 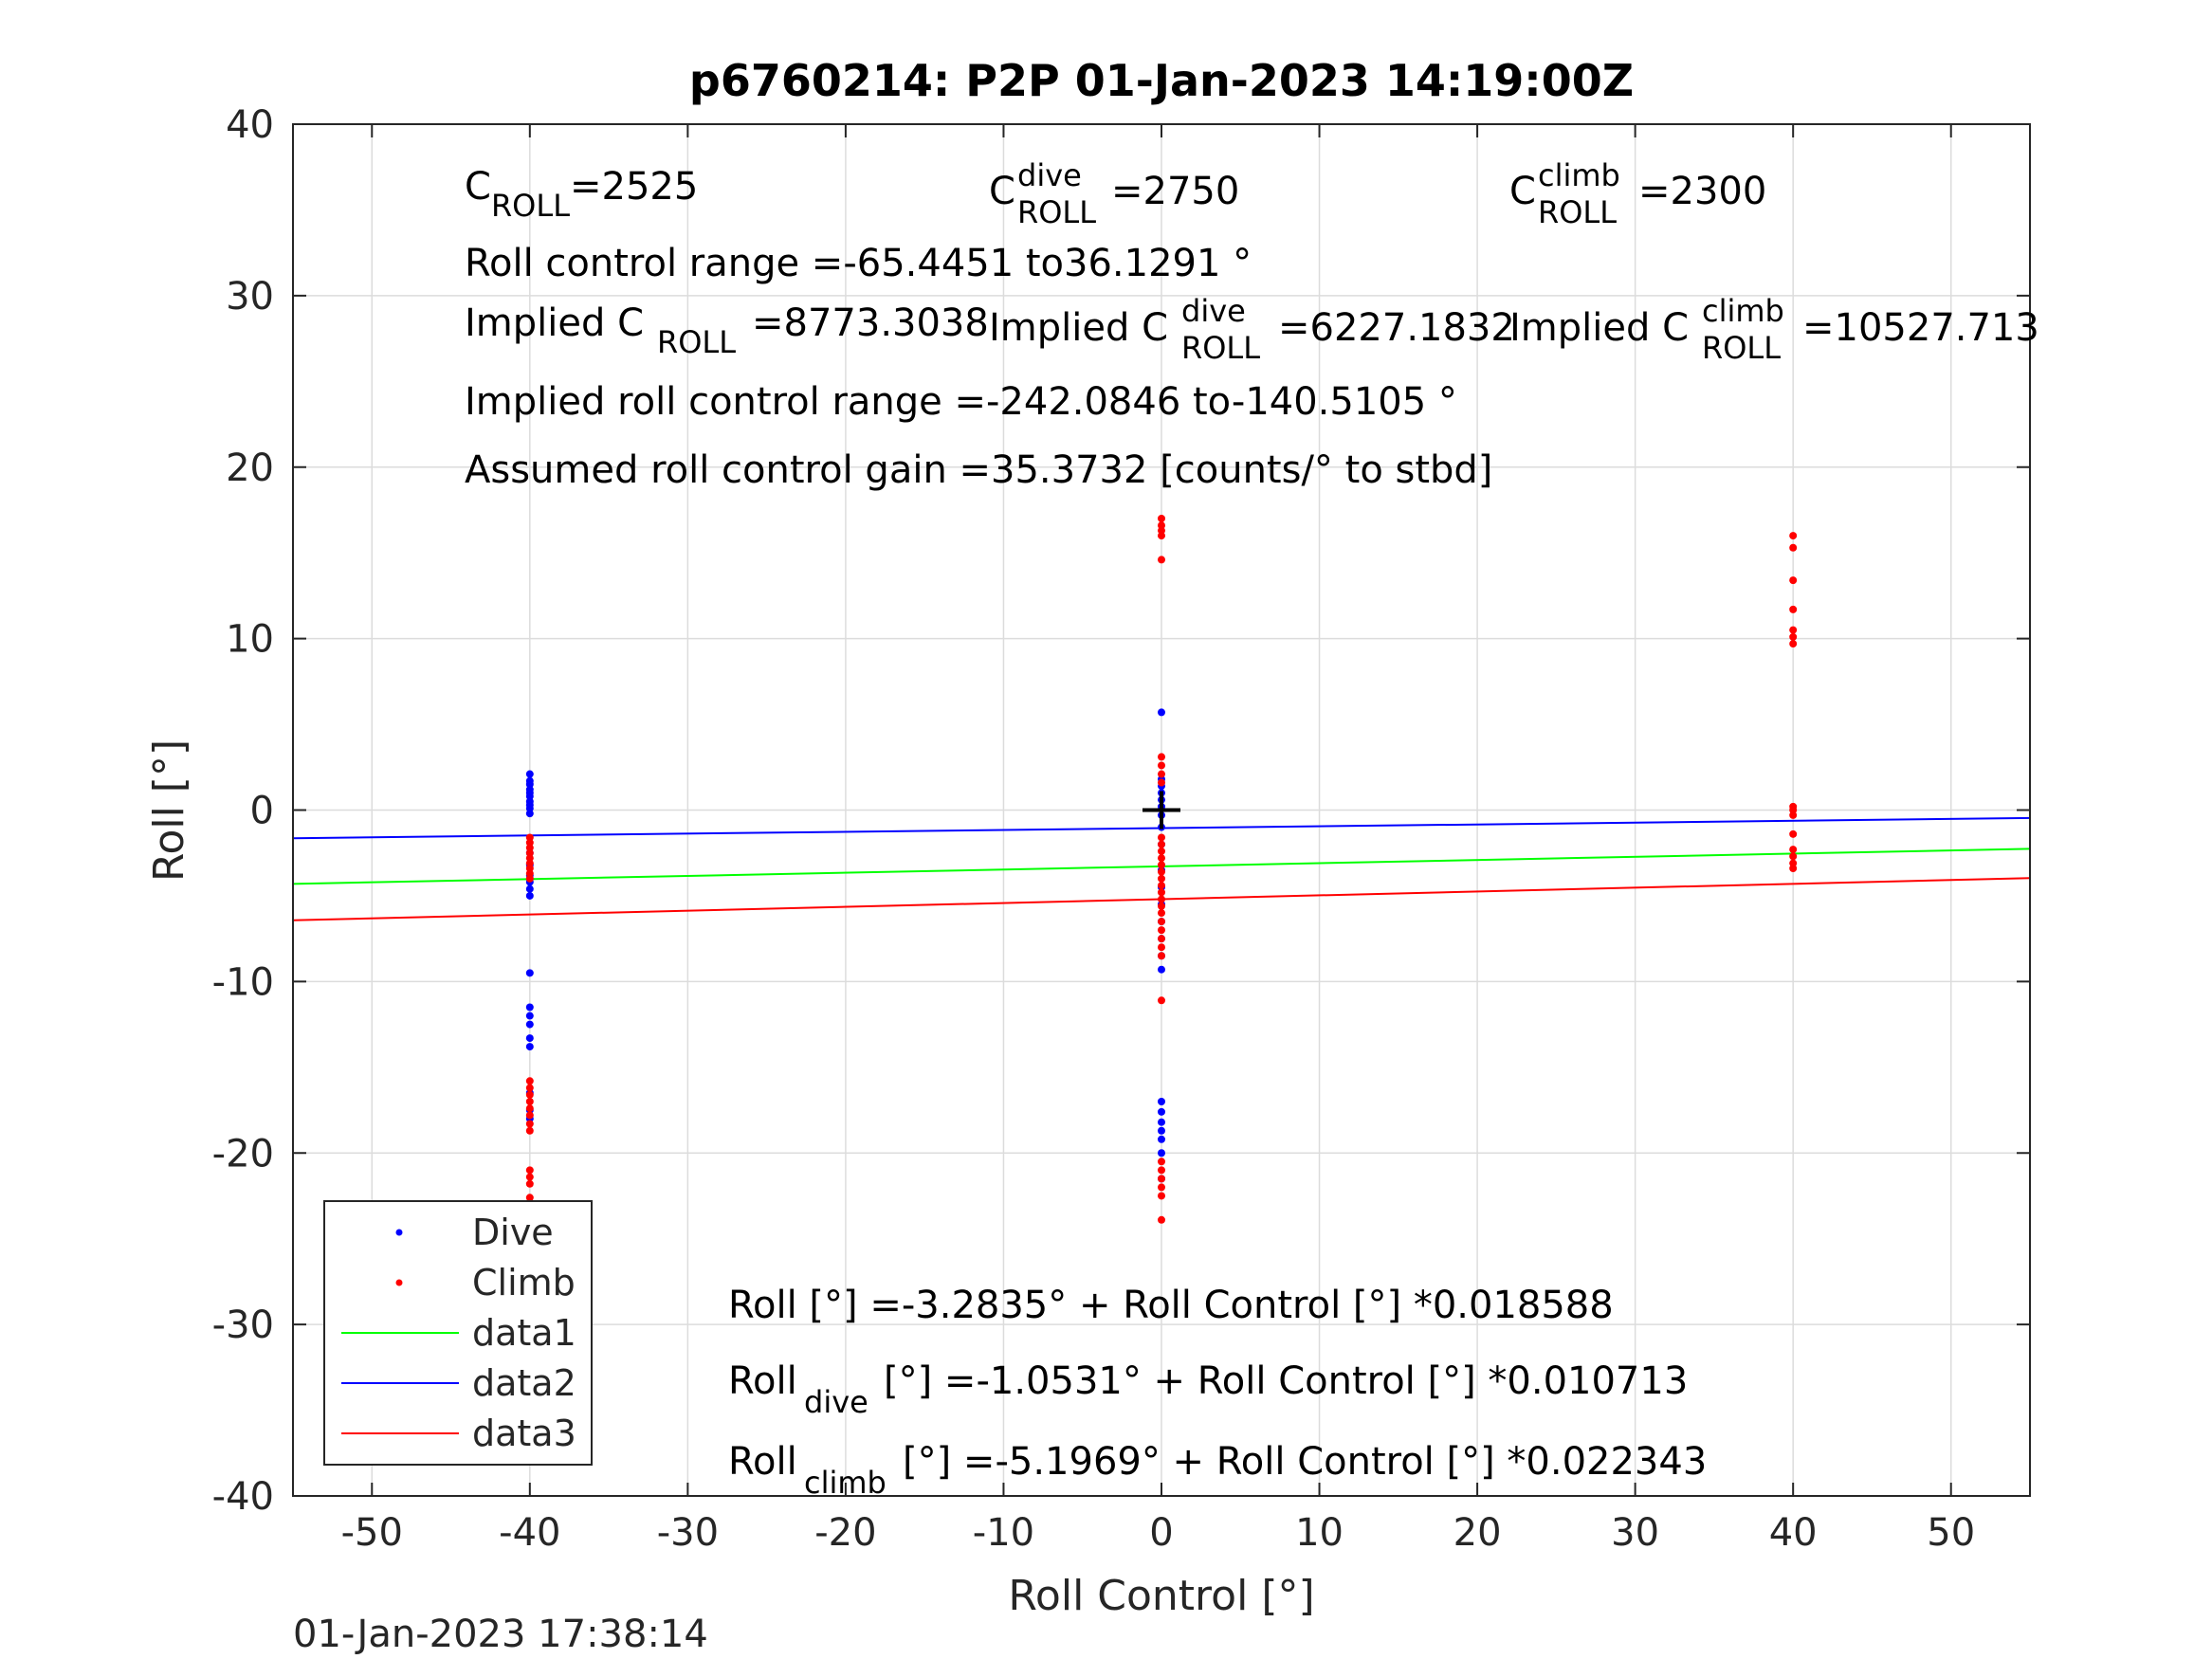 What do you see at coordinates (581, 194) in the screenshot?
I see `annotation-c-roll: CROLL=2525` at bounding box center [581, 194].